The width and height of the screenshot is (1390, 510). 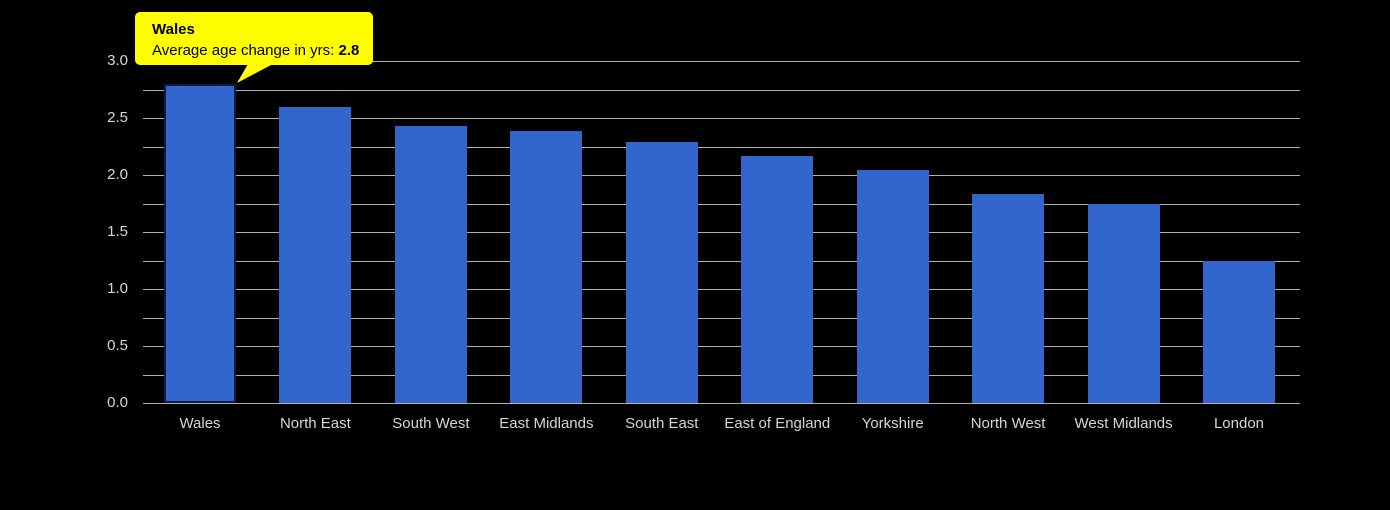 I want to click on bar-london, so click(x=1239, y=331).